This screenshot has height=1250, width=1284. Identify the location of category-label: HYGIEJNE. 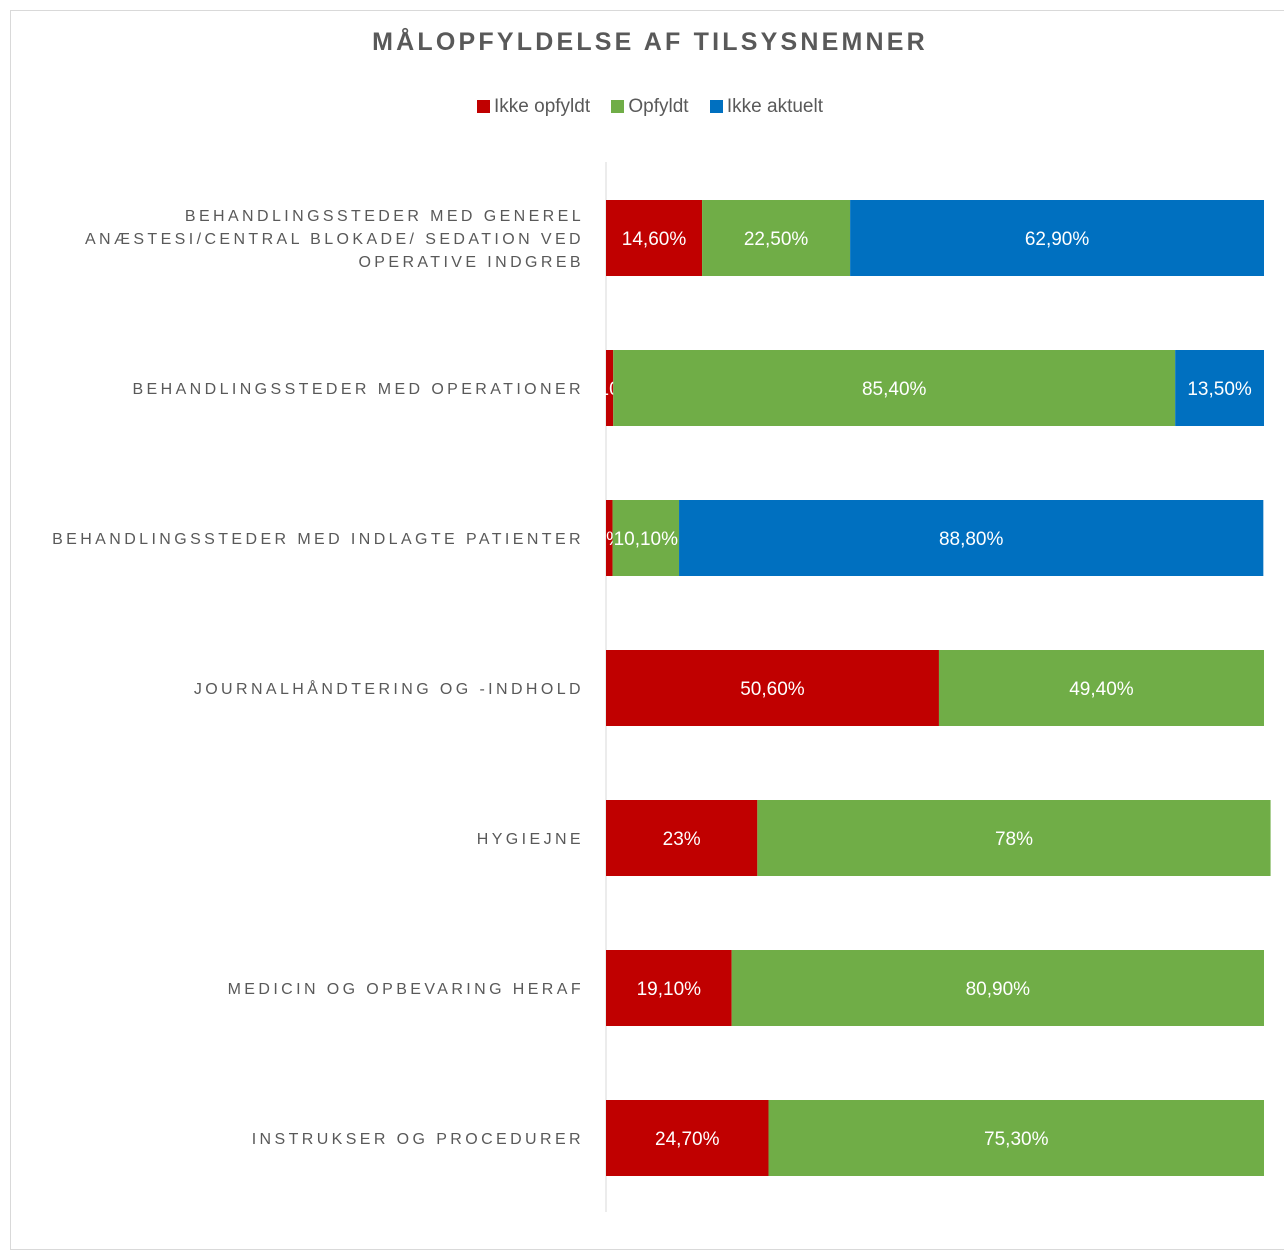
(530, 839).